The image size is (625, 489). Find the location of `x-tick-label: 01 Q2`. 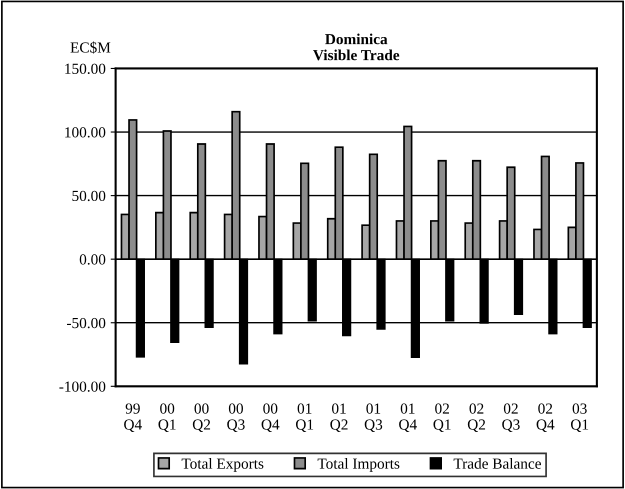

x-tick-label: 01 Q2 is located at coordinates (339, 417).